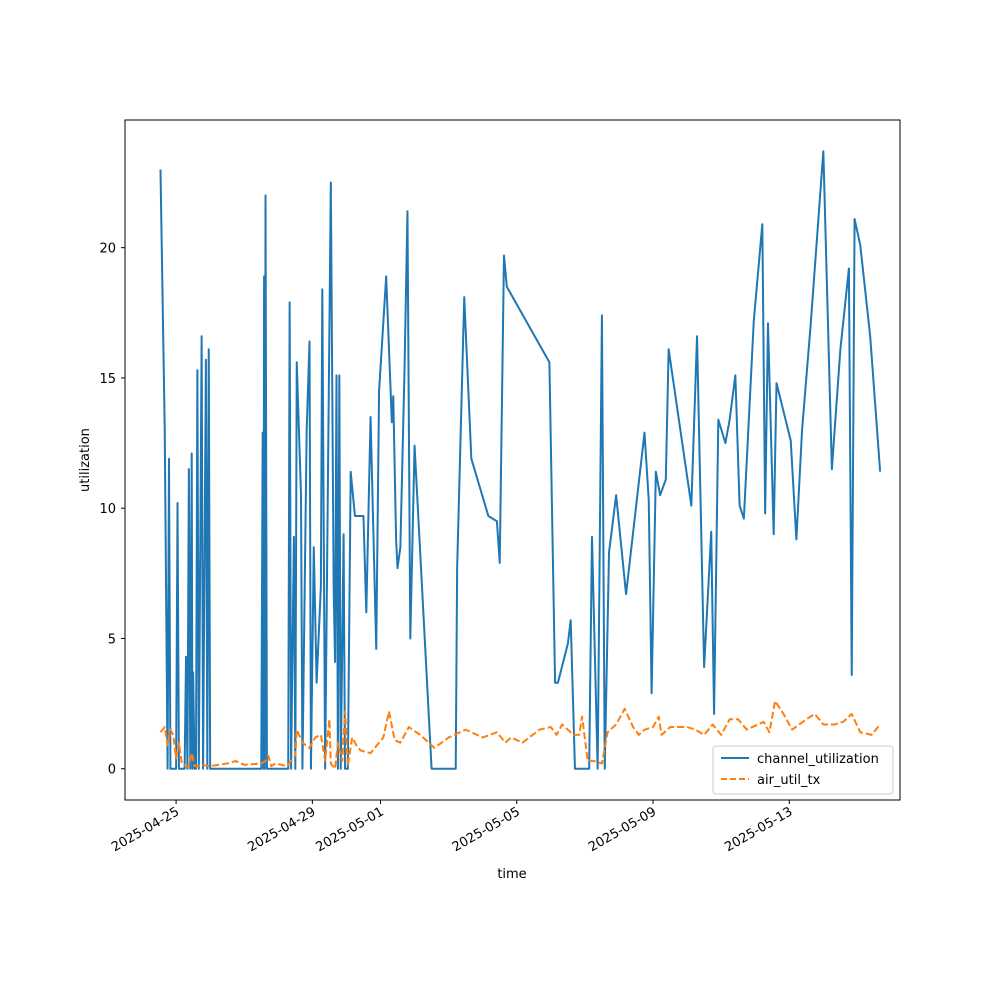  What do you see at coordinates (112, 770) in the screenshot?
I see `y-tick-label: 0` at bounding box center [112, 770].